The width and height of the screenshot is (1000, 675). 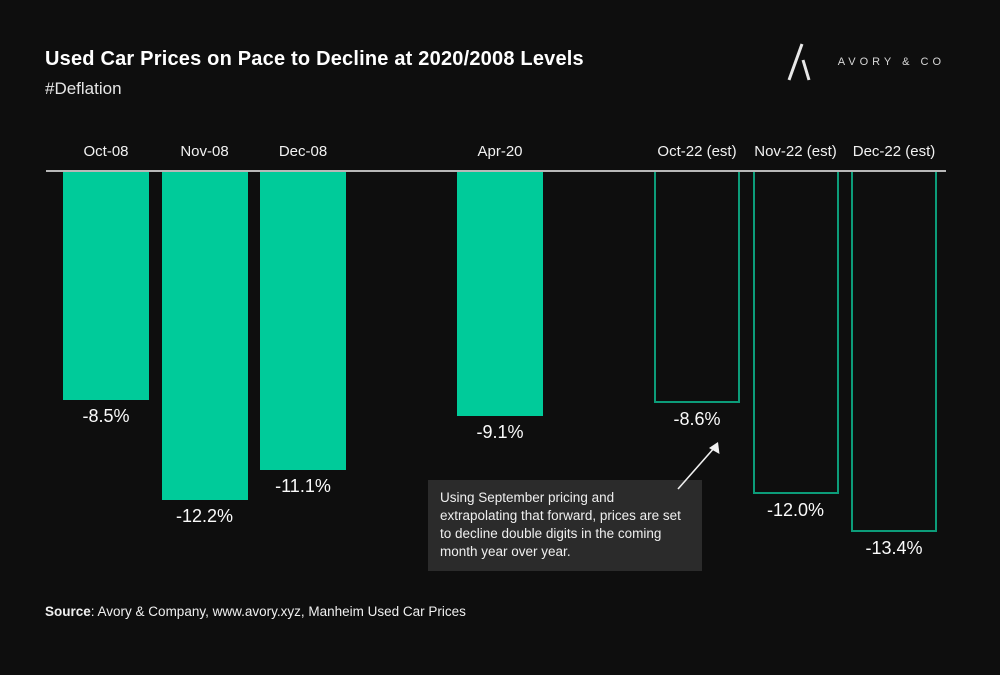 I want to click on value-label: -12.0%, so click(x=795, y=510).